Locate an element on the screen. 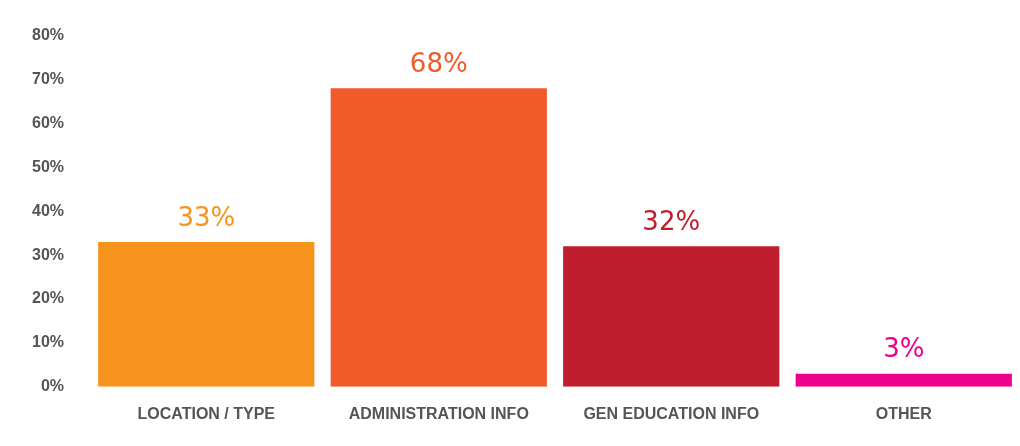 This screenshot has width=1020, height=446. y-tick-label: 50% is located at coordinates (48, 166).